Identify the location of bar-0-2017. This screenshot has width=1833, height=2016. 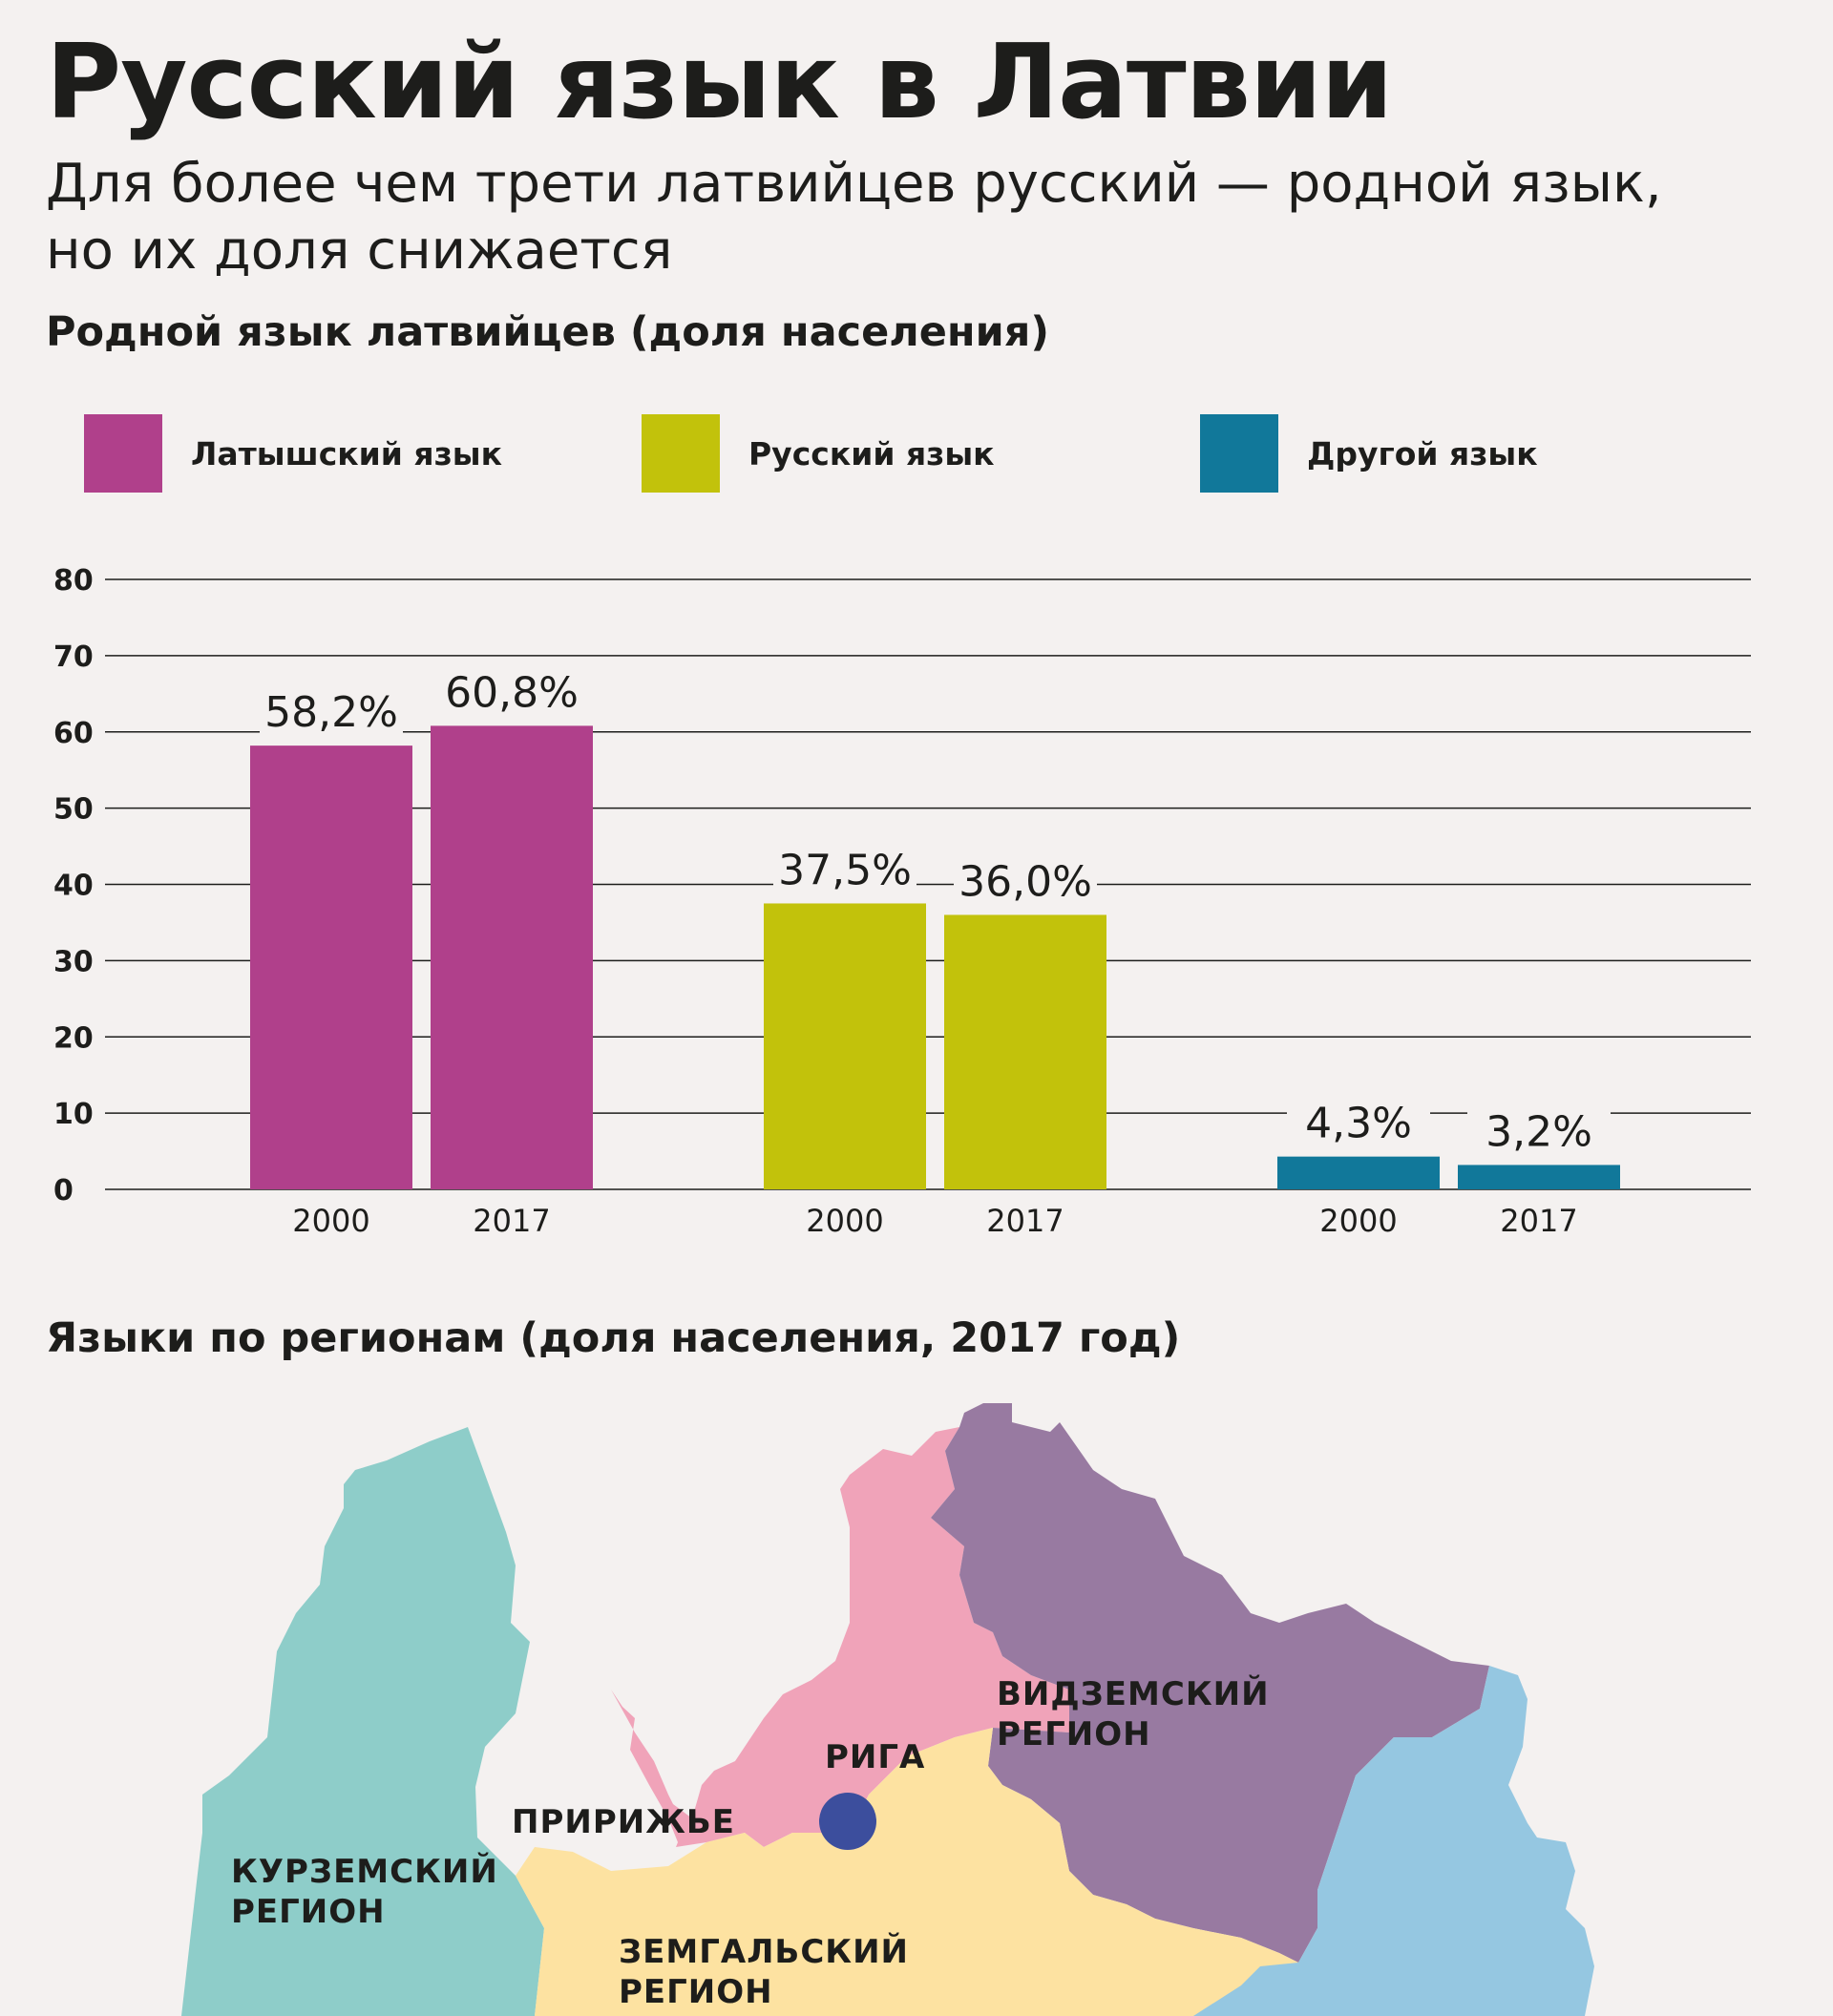
(512, 957).